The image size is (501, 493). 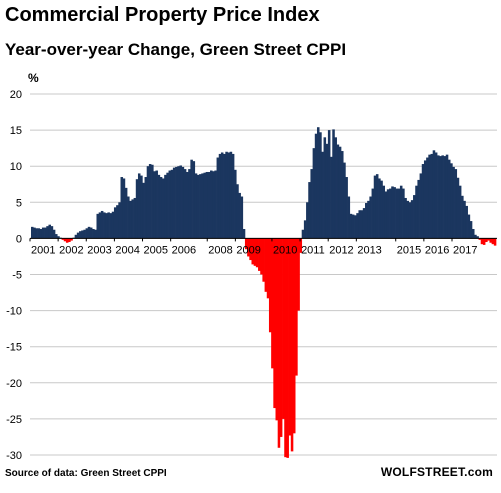 I want to click on x-tick-label: 2011, so click(x=313, y=250).